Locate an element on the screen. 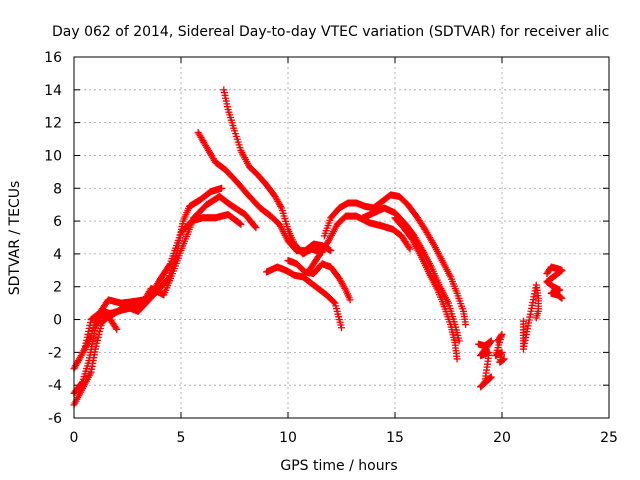 This screenshot has height=480, width=640. x-tick-label: 15 is located at coordinates (395, 438).